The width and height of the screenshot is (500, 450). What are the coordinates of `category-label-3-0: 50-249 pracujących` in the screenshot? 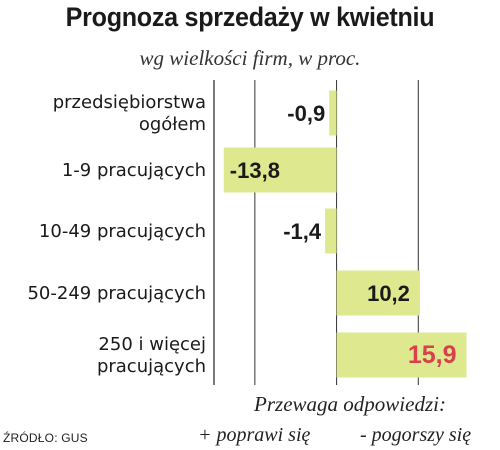 It's located at (116, 293).